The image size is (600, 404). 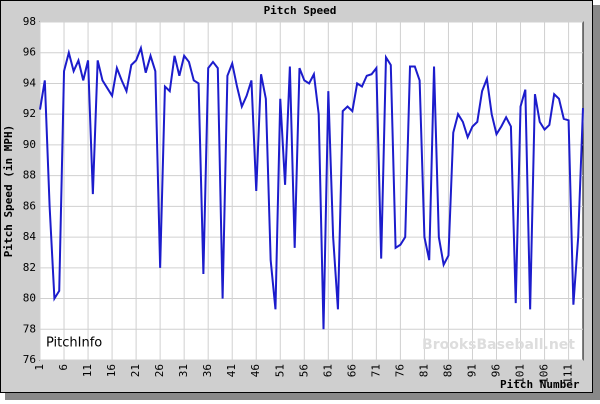 What do you see at coordinates (29, 205) in the screenshot?
I see `y-tick-label: 86` at bounding box center [29, 205].